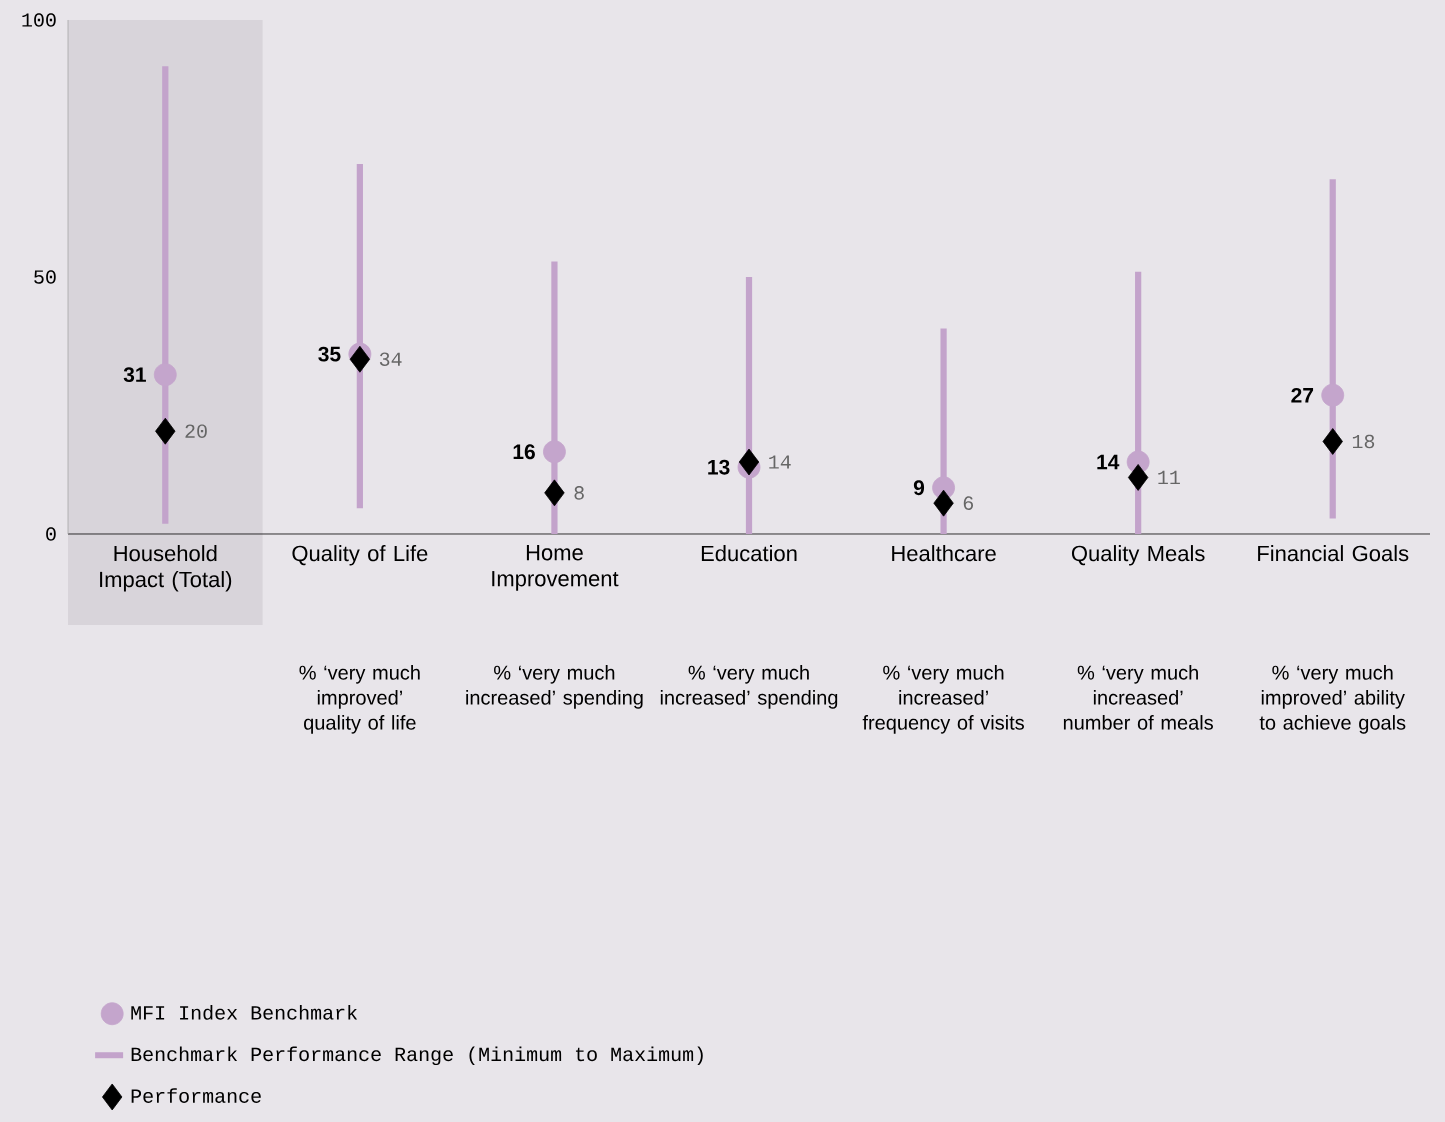 Image resolution: width=1445 pixels, height=1122 pixels. Describe the element at coordinates (359, 699) in the screenshot. I see `text: % ‘very much improved’ quality of life` at that location.